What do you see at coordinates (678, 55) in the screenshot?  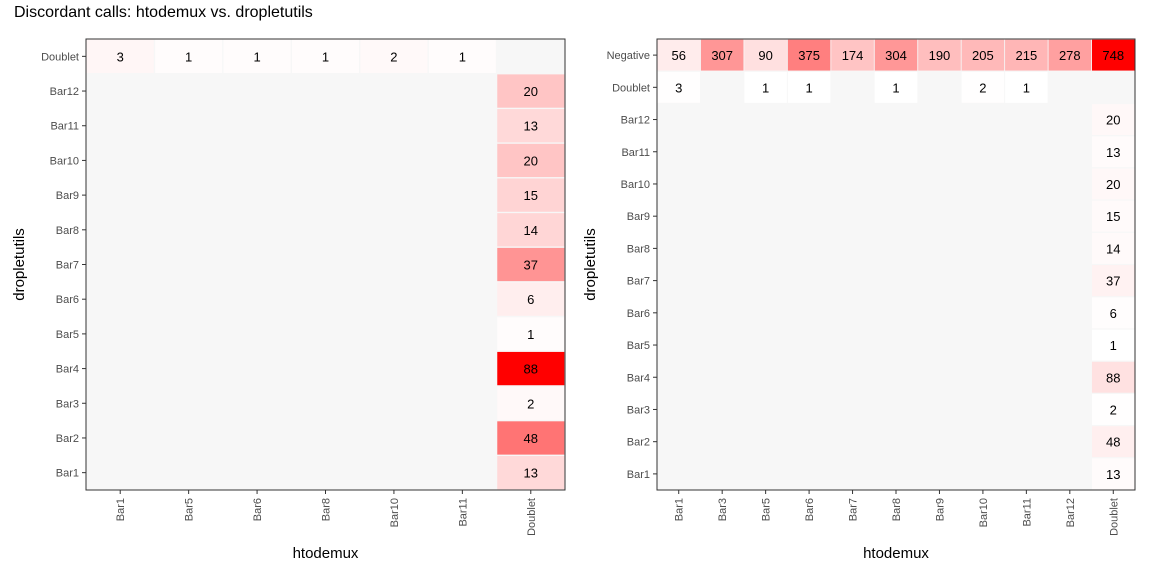 I see `cell-value-label: 56` at bounding box center [678, 55].